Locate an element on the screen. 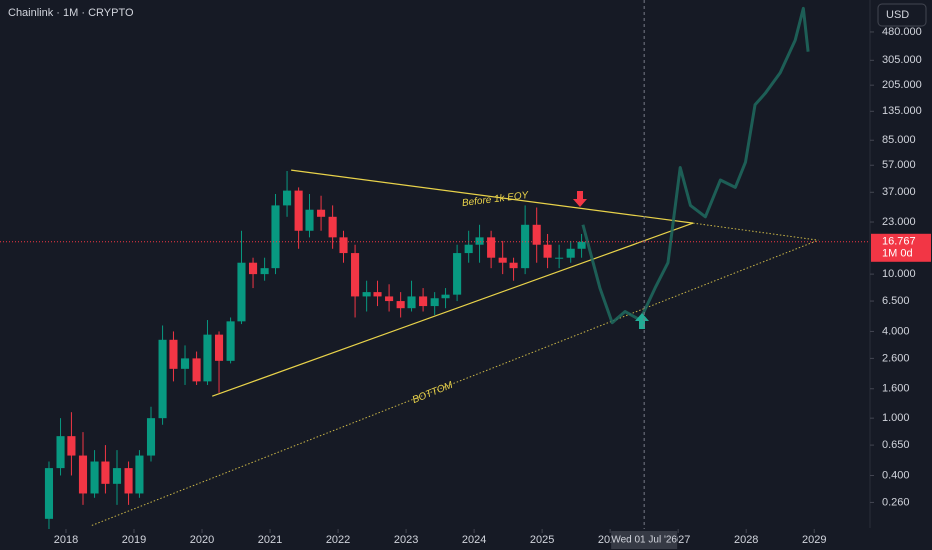 The image size is (932, 550). y-tick-label: 0.260 is located at coordinates (896, 502).